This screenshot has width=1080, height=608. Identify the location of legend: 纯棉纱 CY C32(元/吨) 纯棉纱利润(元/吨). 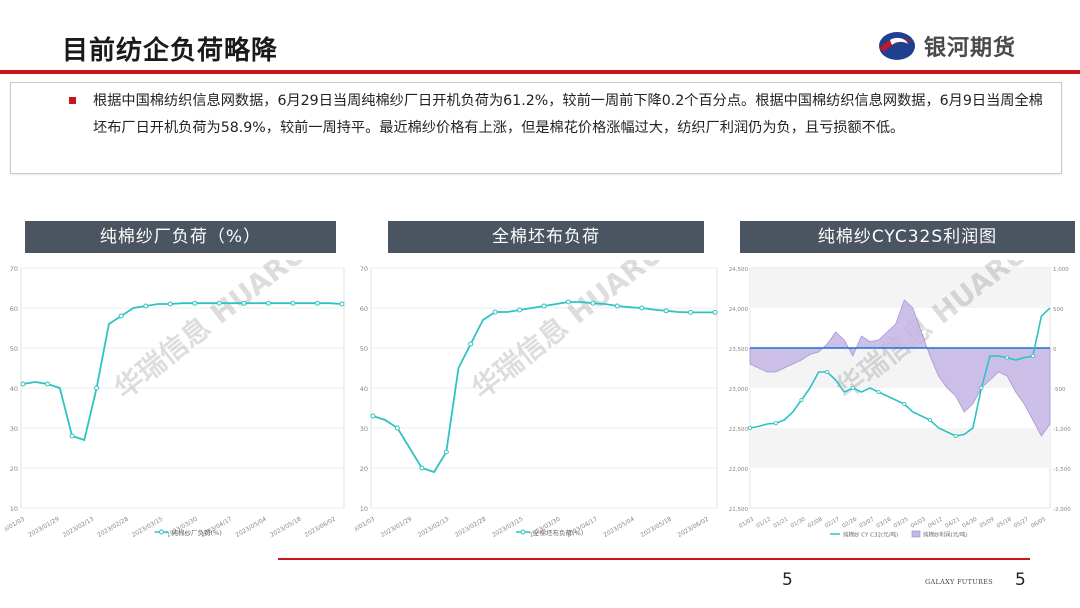
(899, 535).